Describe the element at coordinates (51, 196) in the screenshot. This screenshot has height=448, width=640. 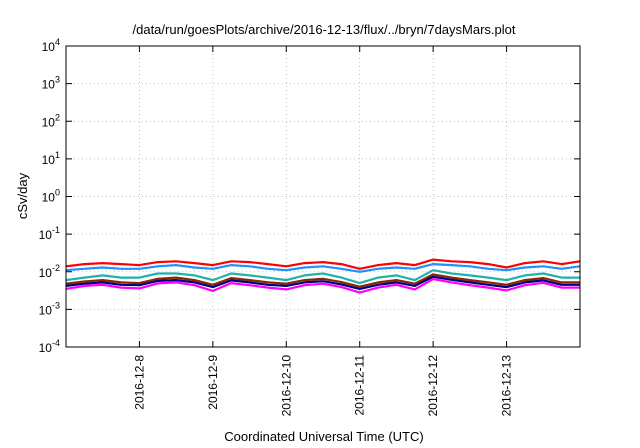
I see `y-tick-label: 10⁰` at that location.